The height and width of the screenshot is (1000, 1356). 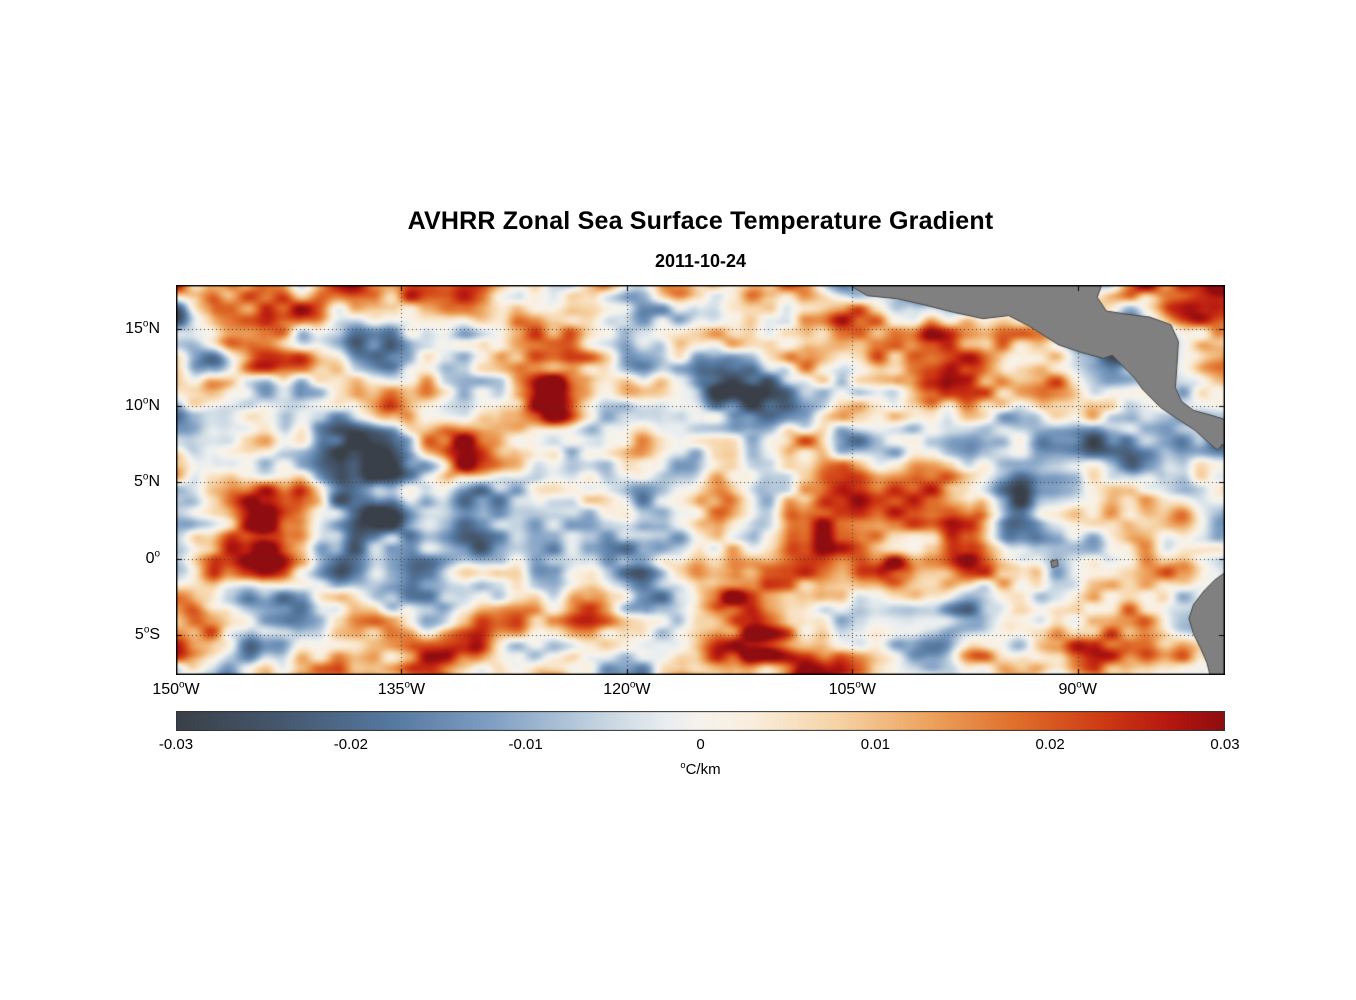 I want to click on colorbar, so click(x=700, y=721).